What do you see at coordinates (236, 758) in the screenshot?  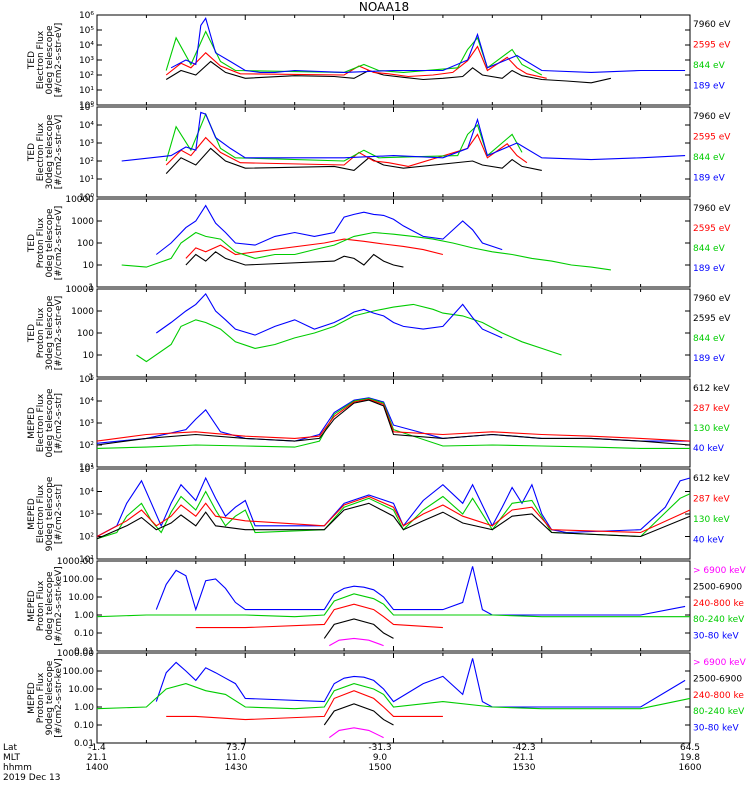 I see `footer-value: 11.0` at bounding box center [236, 758].